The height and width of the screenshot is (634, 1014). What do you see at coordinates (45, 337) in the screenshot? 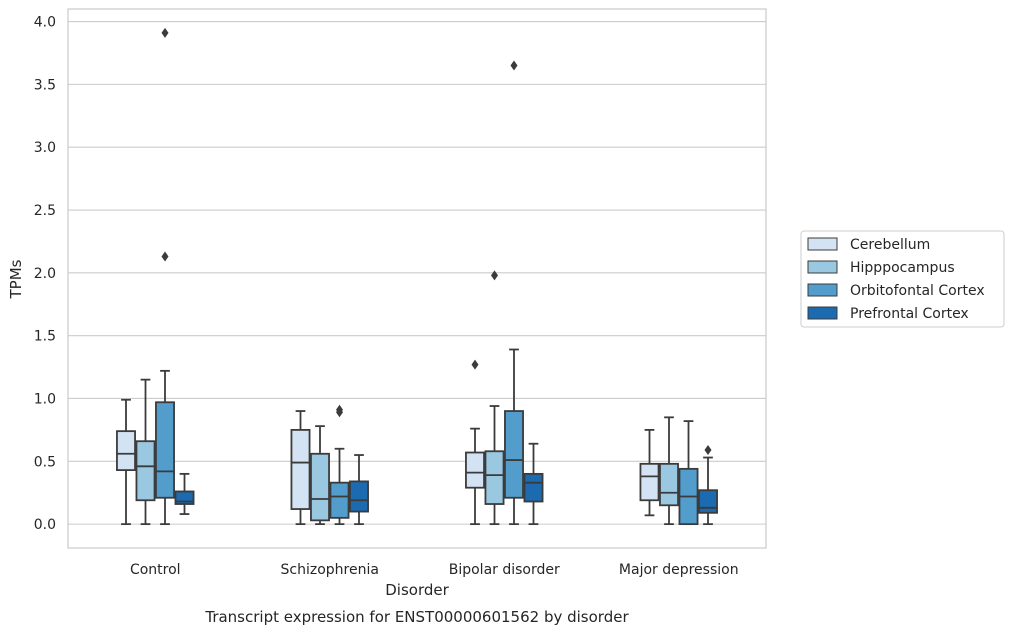
I see `y-tick-label: 1.5` at bounding box center [45, 337].